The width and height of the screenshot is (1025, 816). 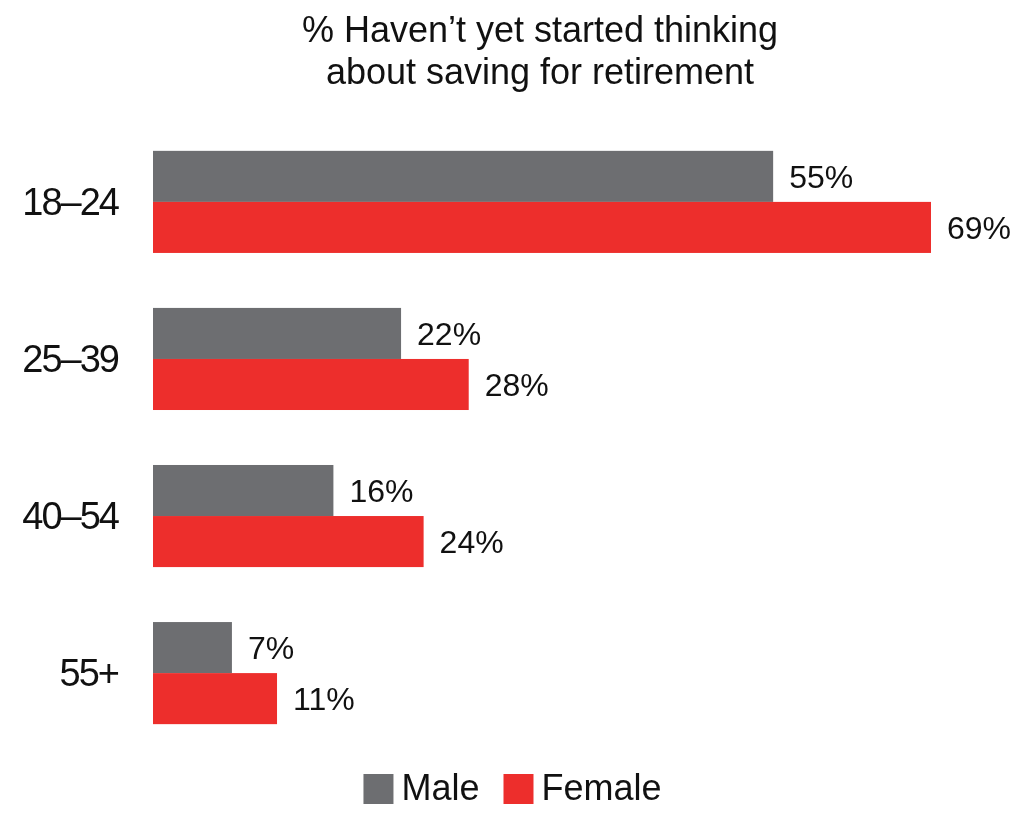 What do you see at coordinates (540, 50) in the screenshot?
I see `chart-title: % Haven’t yet started thinking about saving for retirement` at bounding box center [540, 50].